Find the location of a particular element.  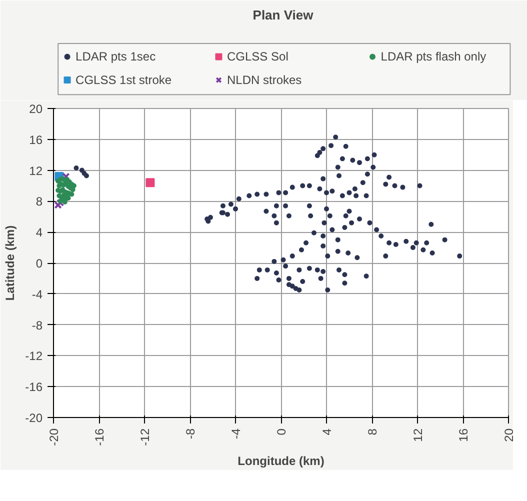

y-tick-label: -4 is located at coordinates (37, 294).